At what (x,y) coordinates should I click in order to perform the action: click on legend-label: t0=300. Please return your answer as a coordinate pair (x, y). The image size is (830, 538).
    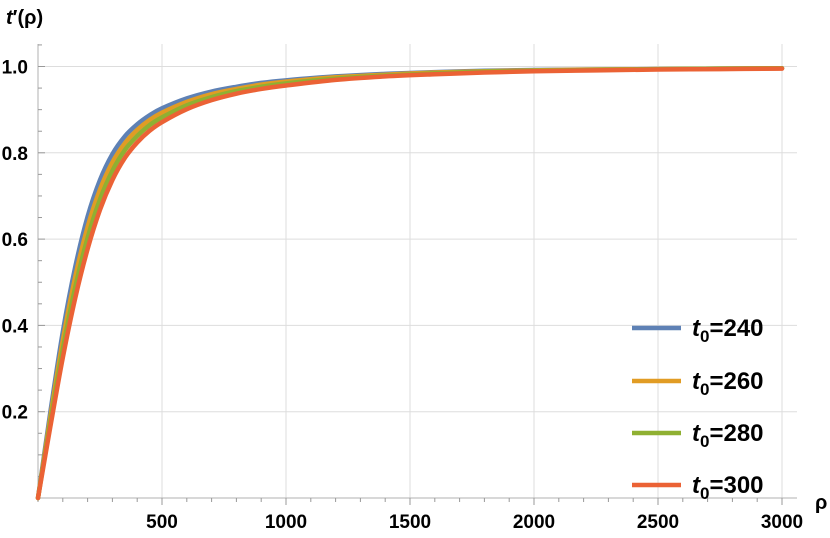
    Looking at the image, I should click on (728, 487).